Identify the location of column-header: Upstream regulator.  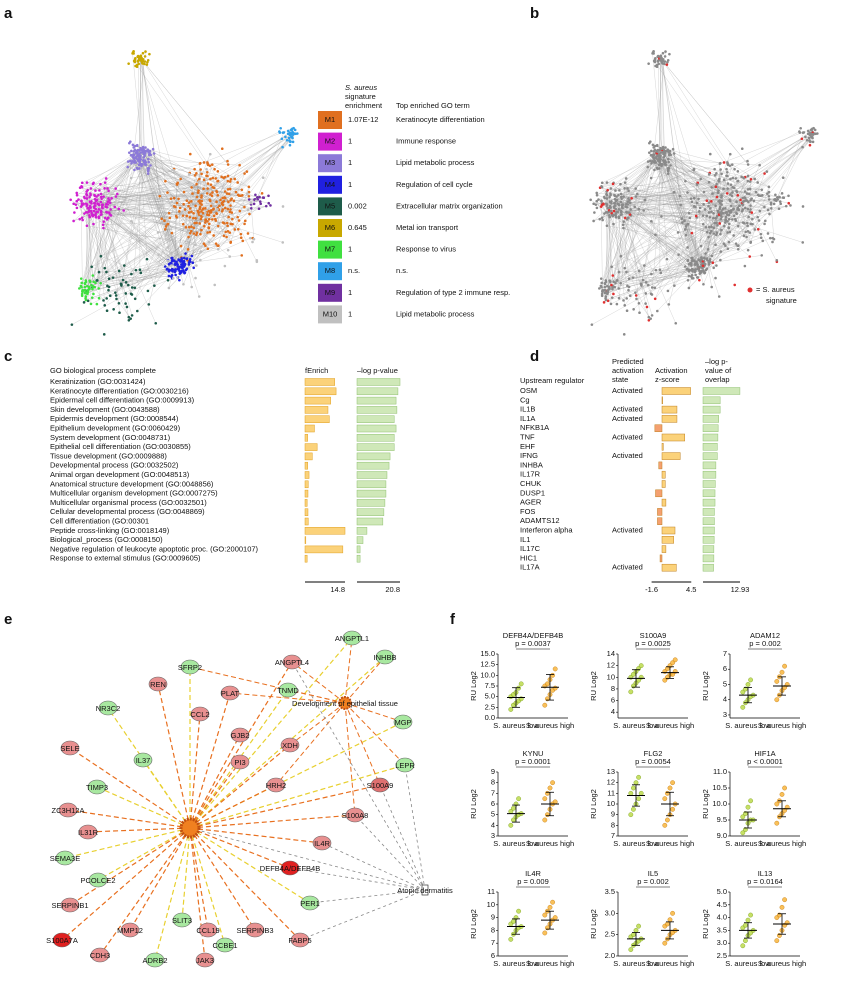
(552, 380).